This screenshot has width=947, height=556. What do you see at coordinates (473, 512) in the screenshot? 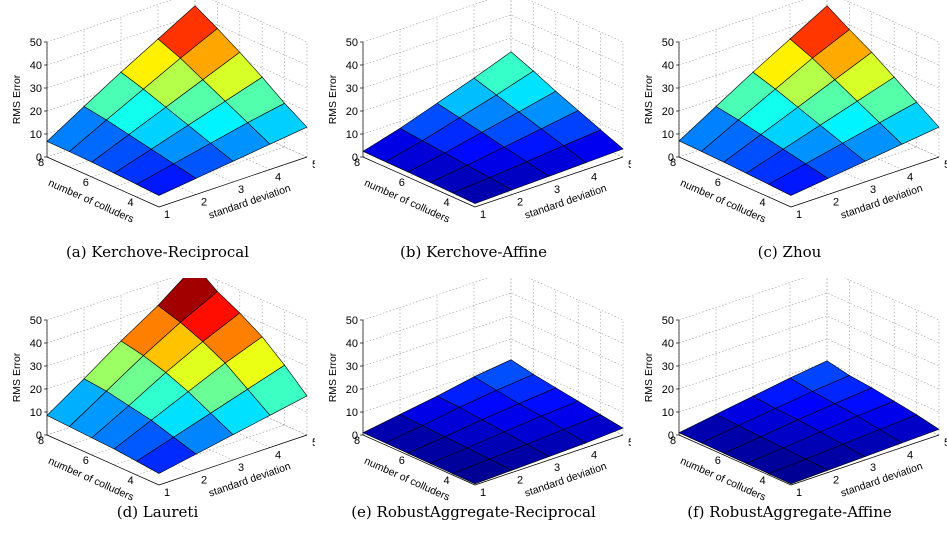
I see `caption: (e) RobustAggregate-Reciprocal` at bounding box center [473, 512].